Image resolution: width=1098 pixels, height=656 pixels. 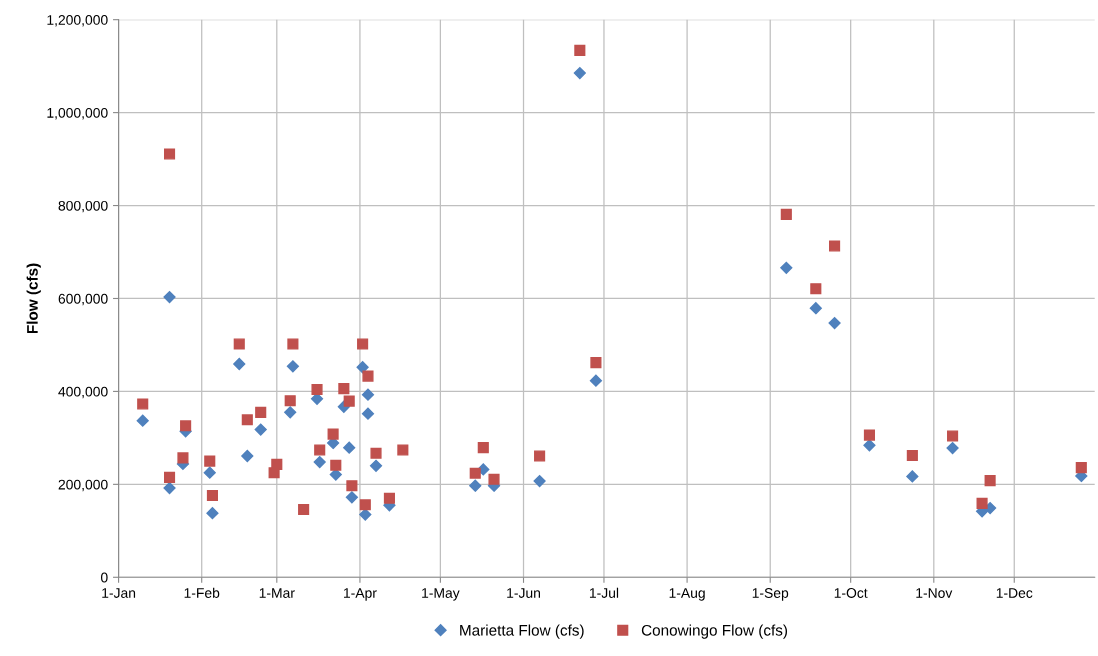 I want to click on x-tick-label: 1-Feb, so click(x=202, y=592).